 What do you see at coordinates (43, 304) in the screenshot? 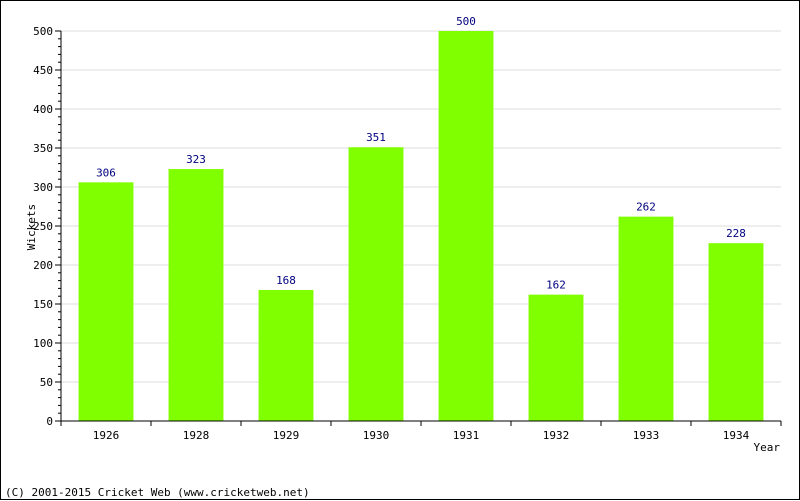
I see `y-tick-label: 150` at bounding box center [43, 304].